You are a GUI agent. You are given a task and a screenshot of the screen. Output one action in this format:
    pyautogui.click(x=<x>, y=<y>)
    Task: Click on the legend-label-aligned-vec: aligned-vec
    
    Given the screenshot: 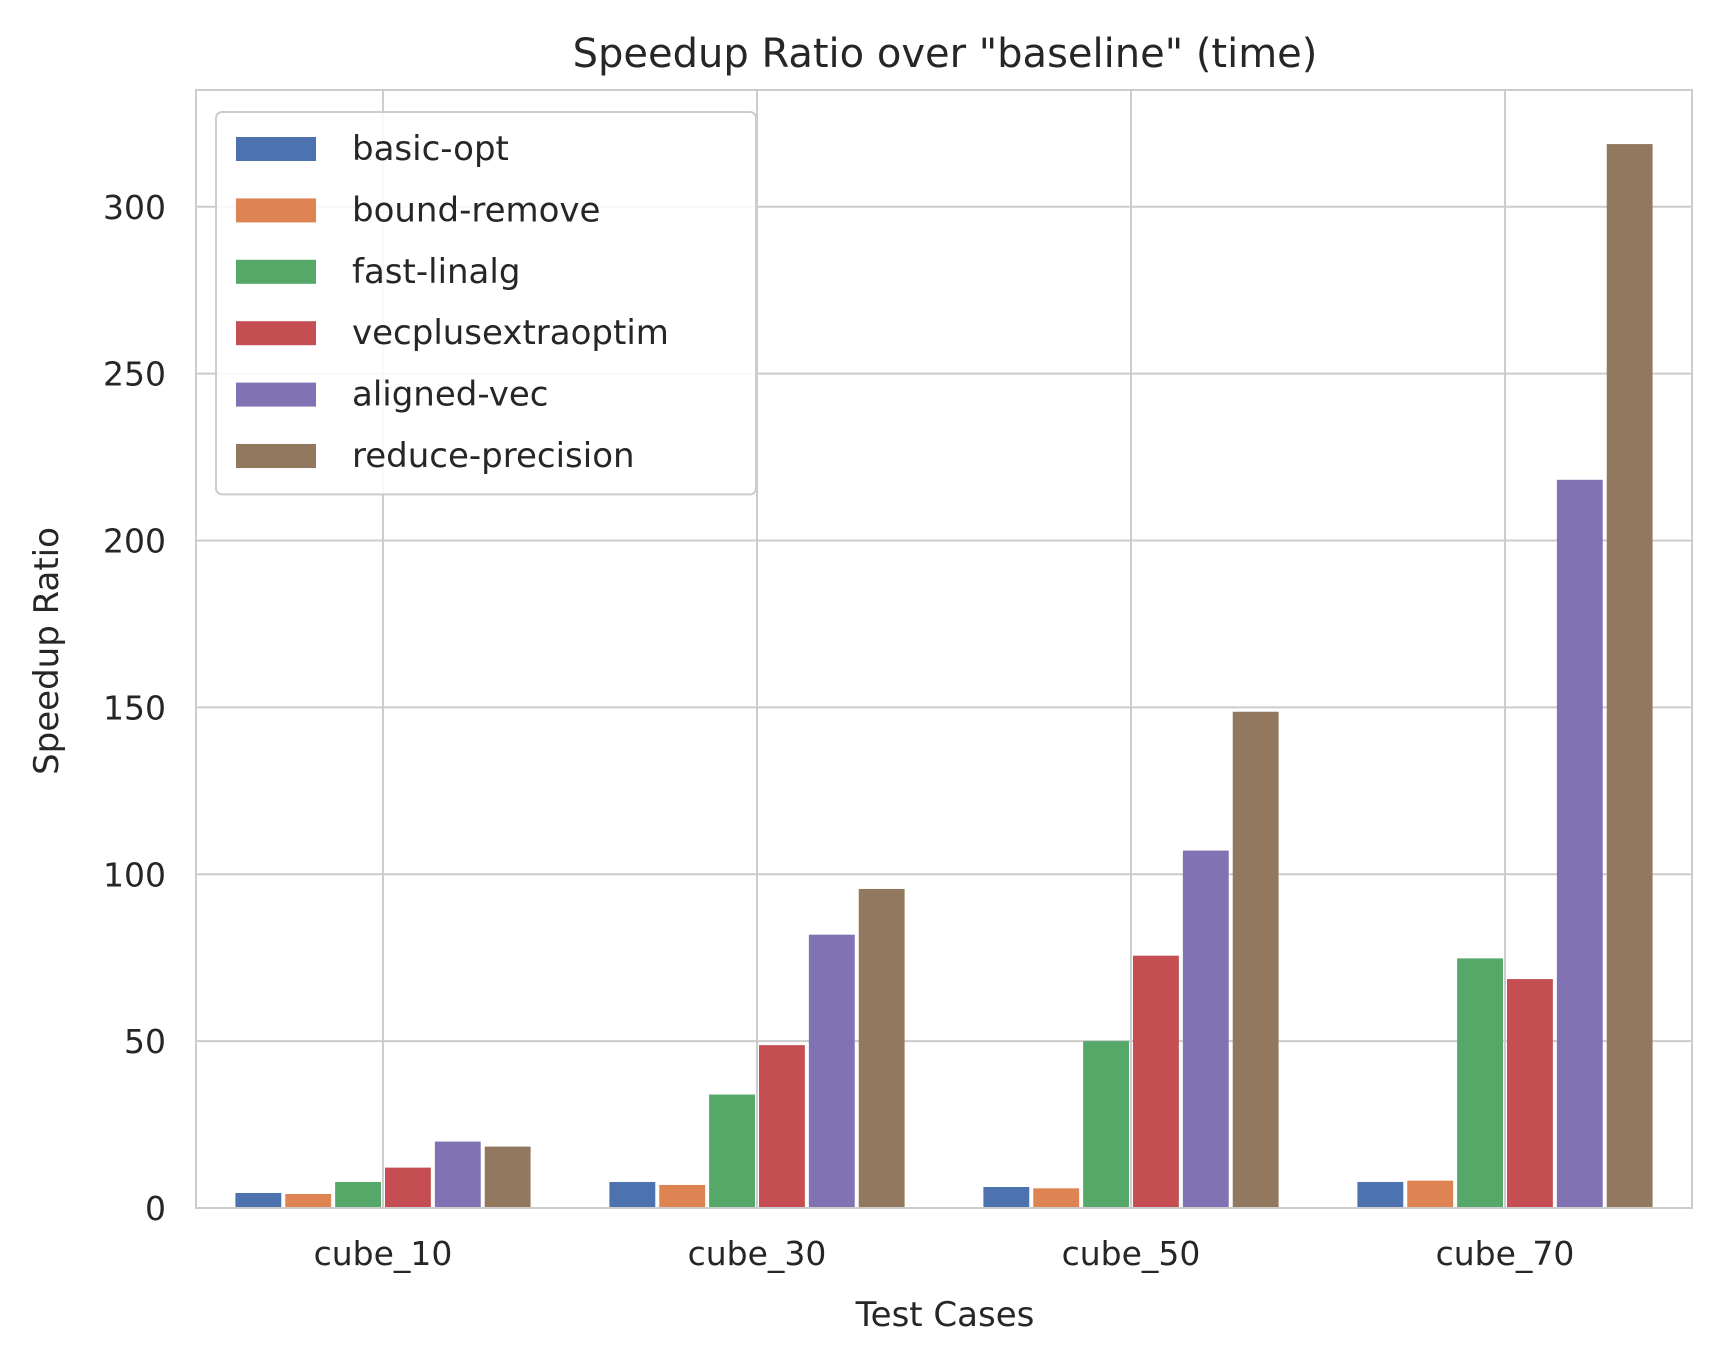 What is the action you would take?
    pyautogui.click(x=450, y=395)
    